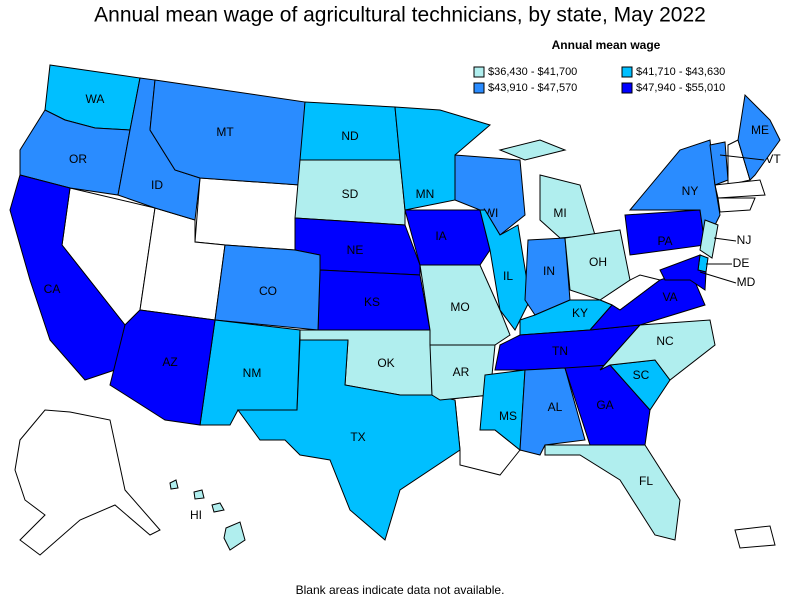 The width and height of the screenshot is (800, 600). Describe the element at coordinates (372, 302) in the screenshot. I see `state-label: KS` at that location.